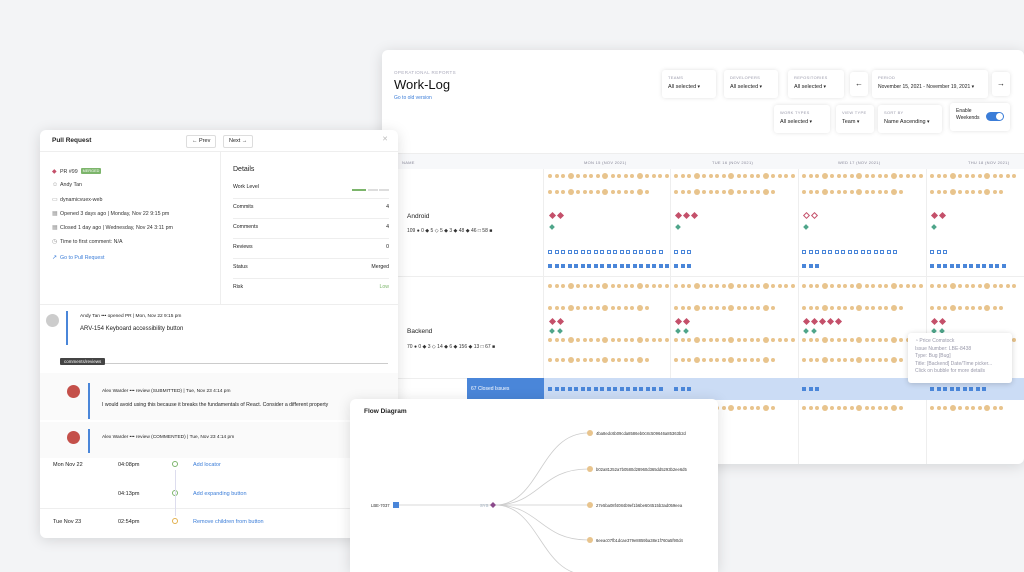 The height and width of the screenshot is (572, 1024). What do you see at coordinates (220, 494) in the screenshot?
I see `timeline-action-link: Add expanding button` at bounding box center [220, 494].